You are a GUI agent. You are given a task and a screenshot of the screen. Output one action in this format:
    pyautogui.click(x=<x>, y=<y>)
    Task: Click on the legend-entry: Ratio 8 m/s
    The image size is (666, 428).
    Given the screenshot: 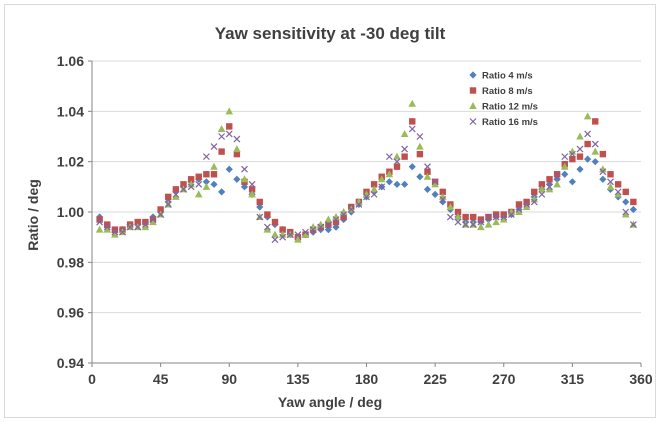 What is the action you would take?
    pyautogui.click(x=507, y=91)
    